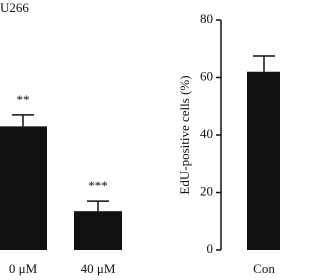  What do you see at coordinates (184, 134) in the screenshot?
I see `y-axis-label: EdU-positive cells (%)` at bounding box center [184, 134].